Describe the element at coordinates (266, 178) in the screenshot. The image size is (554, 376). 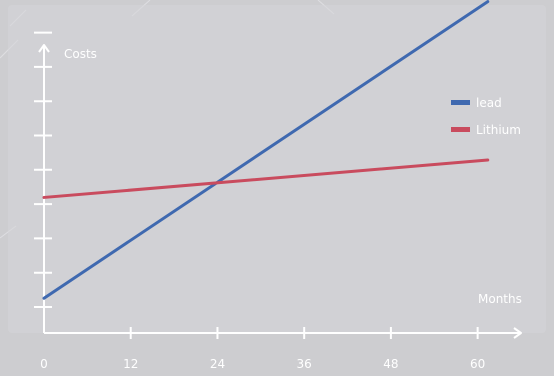
I see `series-line-lithium` at that location.